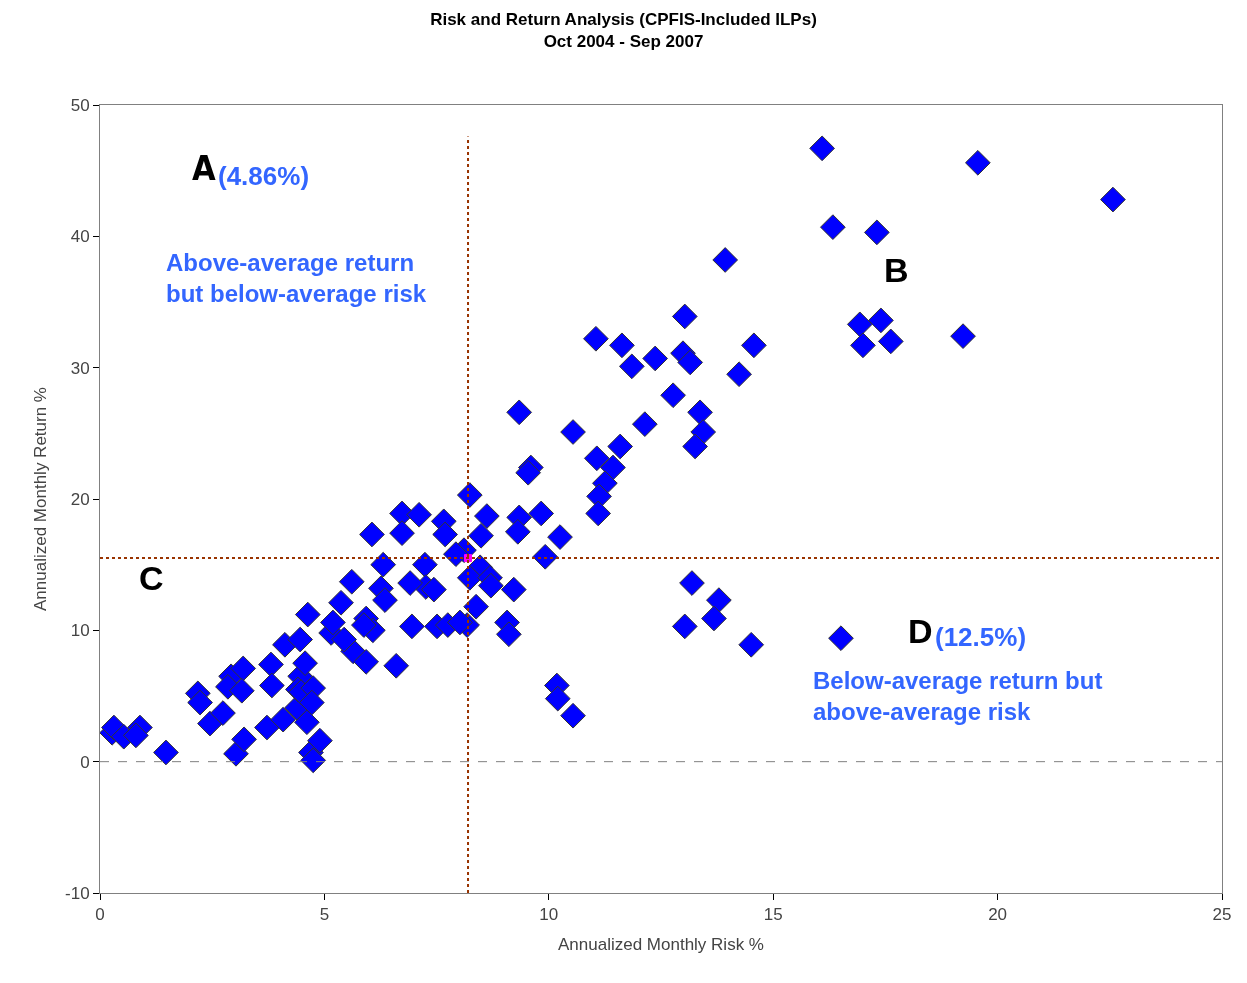  What do you see at coordinates (264, 176) in the screenshot?
I see `annotation: (4.86%)` at bounding box center [264, 176].